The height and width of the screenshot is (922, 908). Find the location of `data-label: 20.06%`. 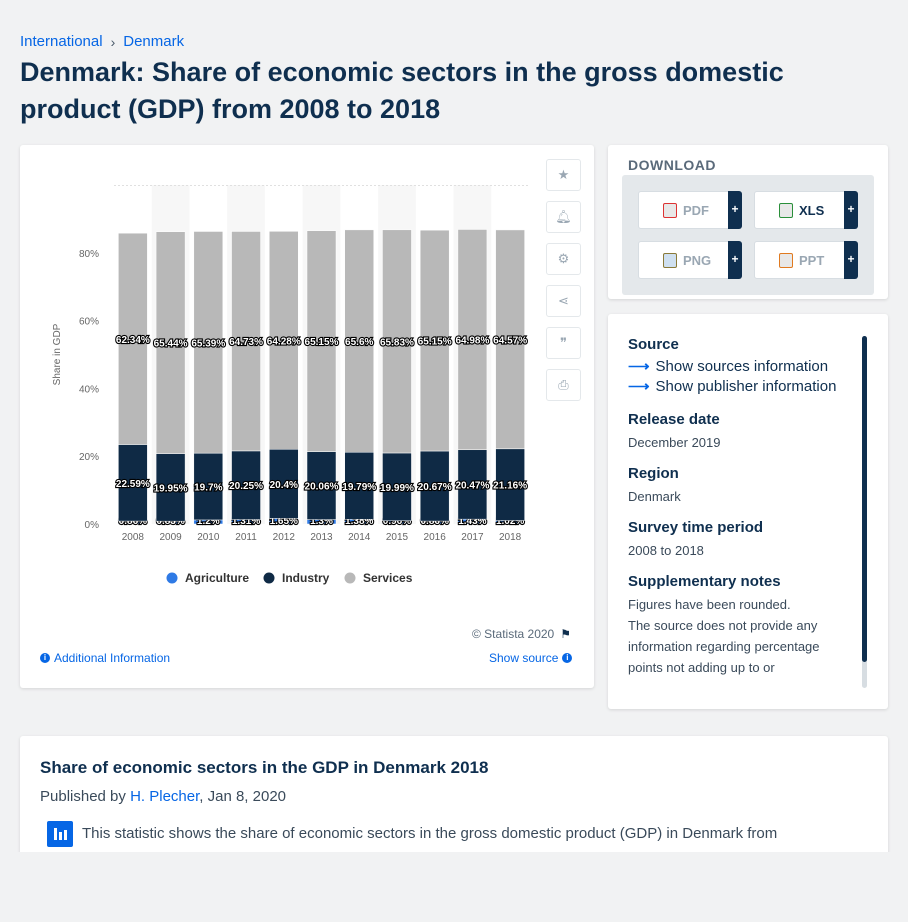

data-label: 20.06% is located at coordinates (322, 487).